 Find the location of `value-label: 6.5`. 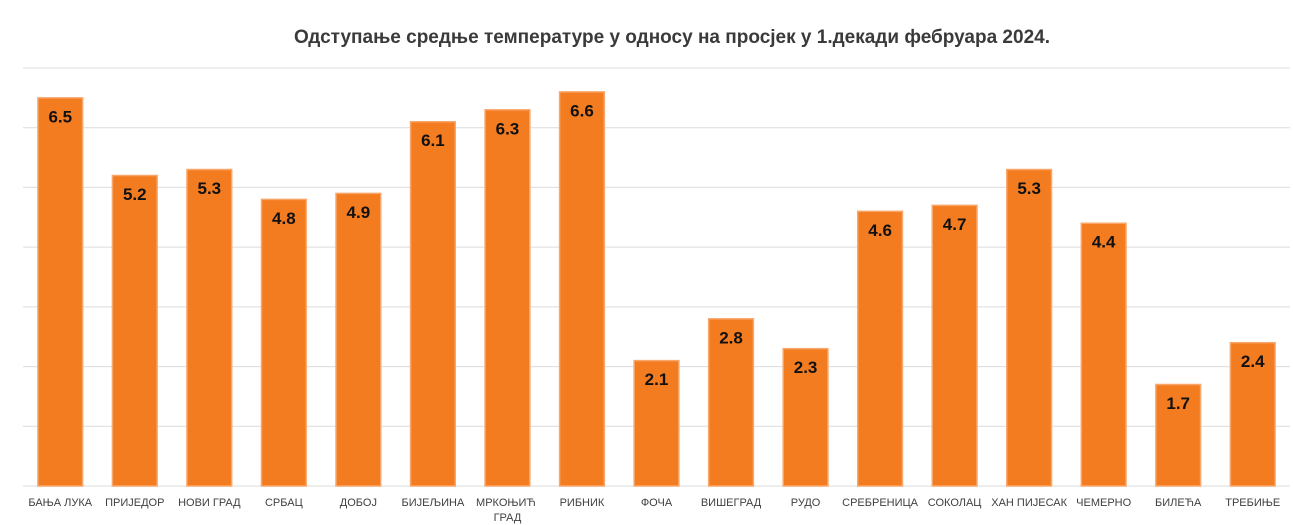

value-label: 6.5 is located at coordinates (60, 116).